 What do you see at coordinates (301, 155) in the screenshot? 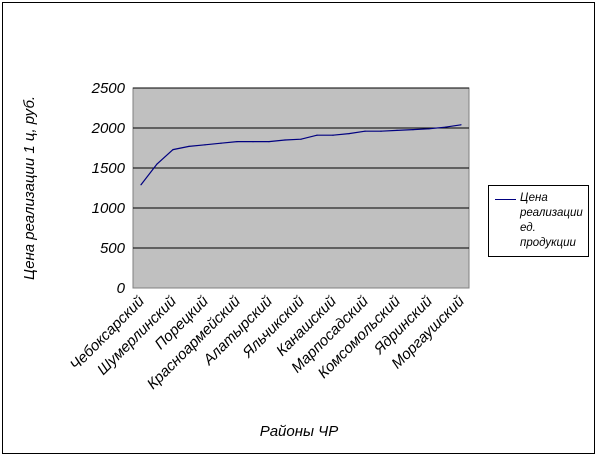
I see `series-layer` at bounding box center [301, 155].